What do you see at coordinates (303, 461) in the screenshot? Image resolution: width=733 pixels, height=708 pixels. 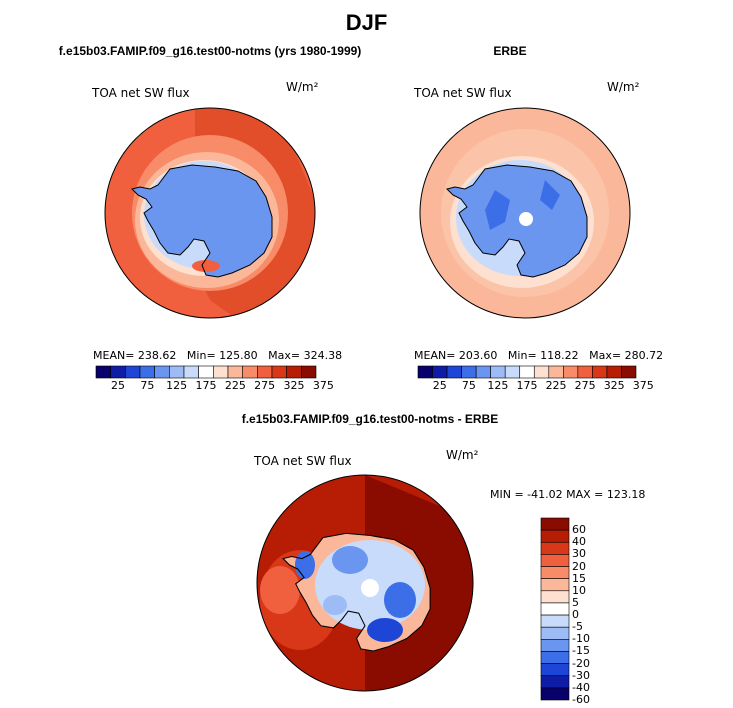 I see `panel-3-variable-label: TOA net SW flux` at bounding box center [303, 461].